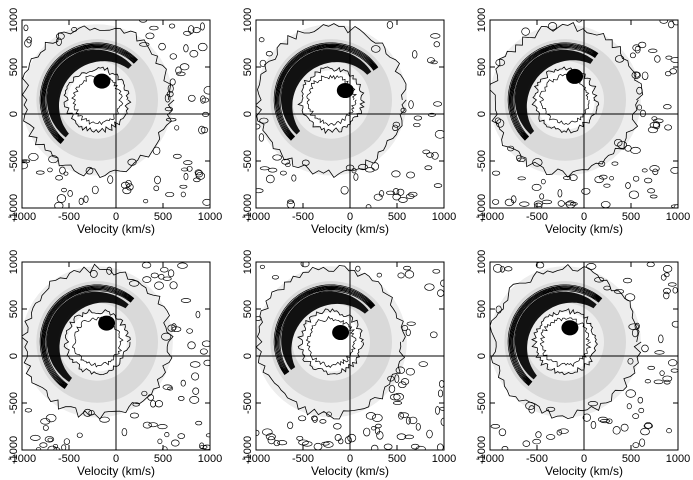  What do you see at coordinates (248, 403) in the screenshot?
I see `y-tick-label: -500` at bounding box center [248, 403].